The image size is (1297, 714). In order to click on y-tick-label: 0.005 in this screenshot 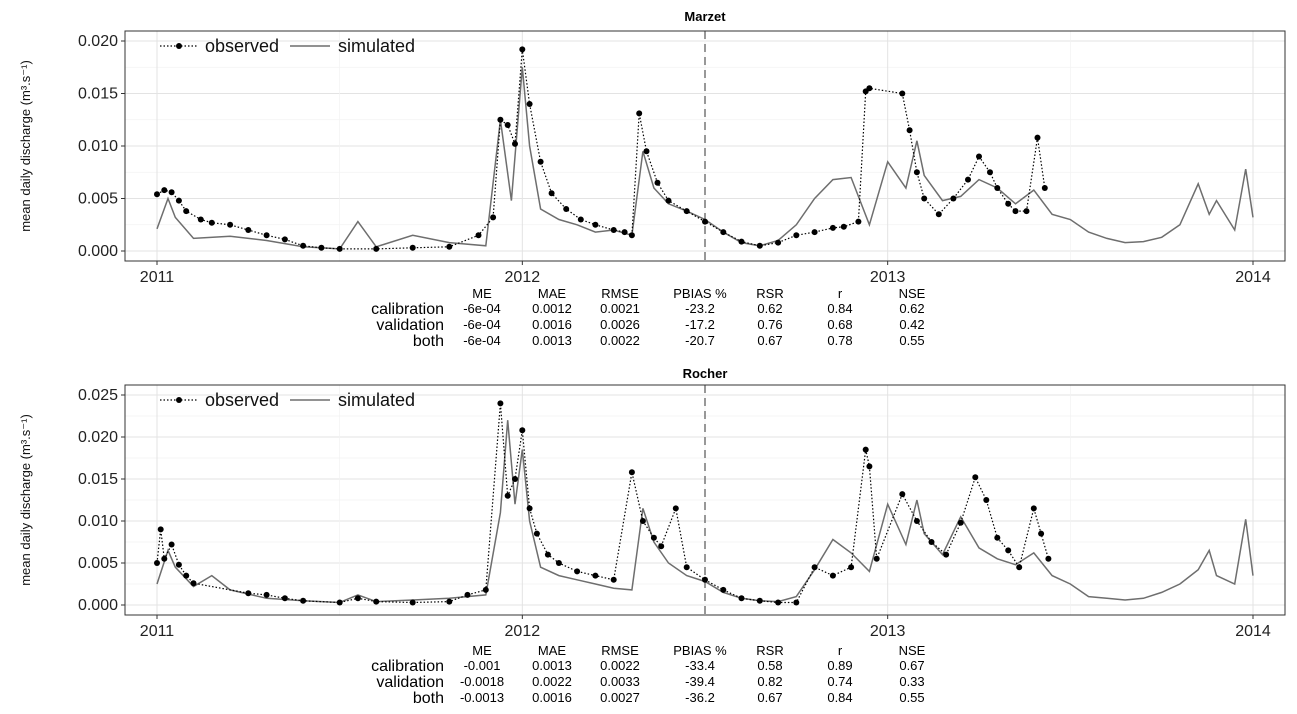, I will do `click(98, 199)`.